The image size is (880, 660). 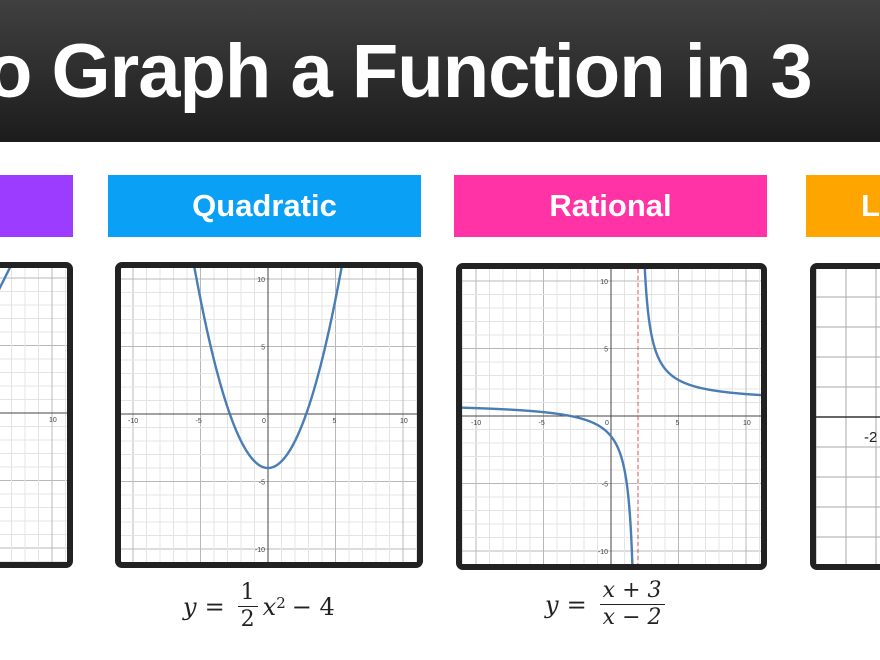 I want to click on label-text: Quadratic, so click(x=264, y=205).